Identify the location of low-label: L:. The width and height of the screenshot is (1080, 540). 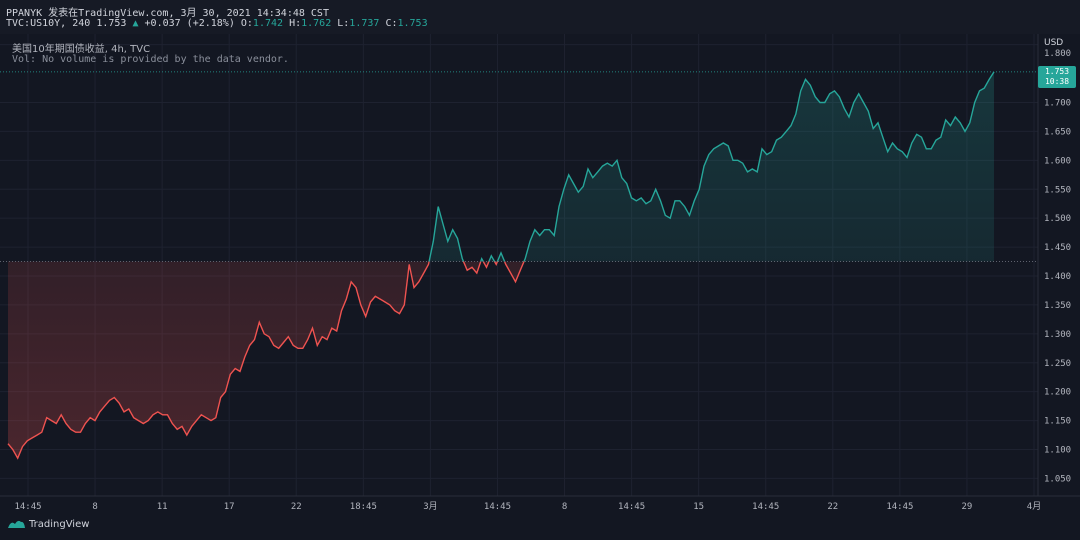
(343, 23).